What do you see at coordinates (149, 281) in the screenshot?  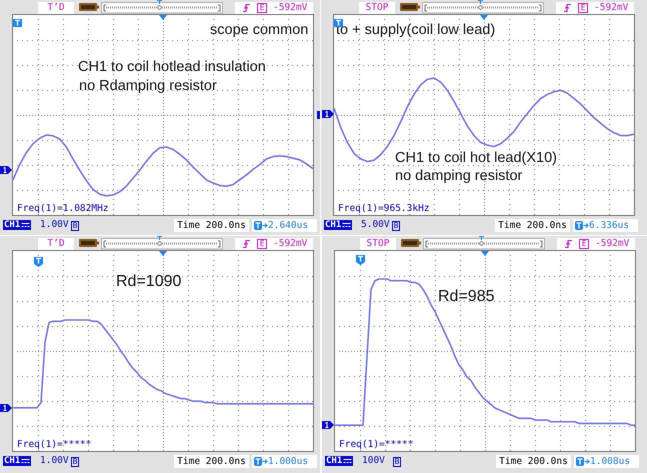 I see `text: Rd=1090` at bounding box center [149, 281].